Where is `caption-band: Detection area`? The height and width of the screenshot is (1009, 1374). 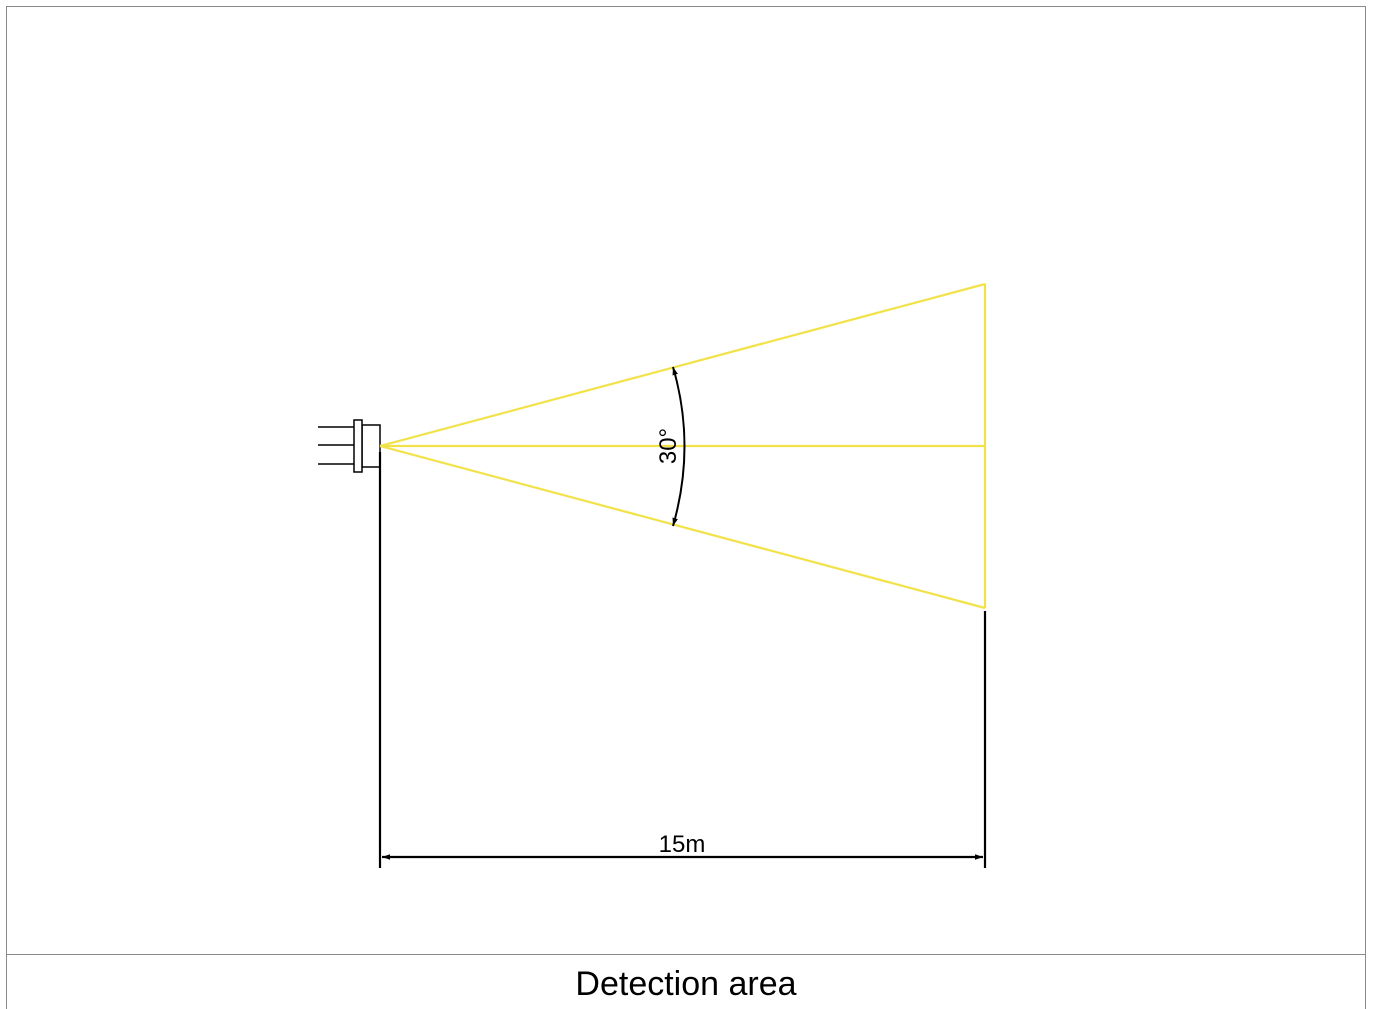
caption-band: Detection area is located at coordinates (686, 981).